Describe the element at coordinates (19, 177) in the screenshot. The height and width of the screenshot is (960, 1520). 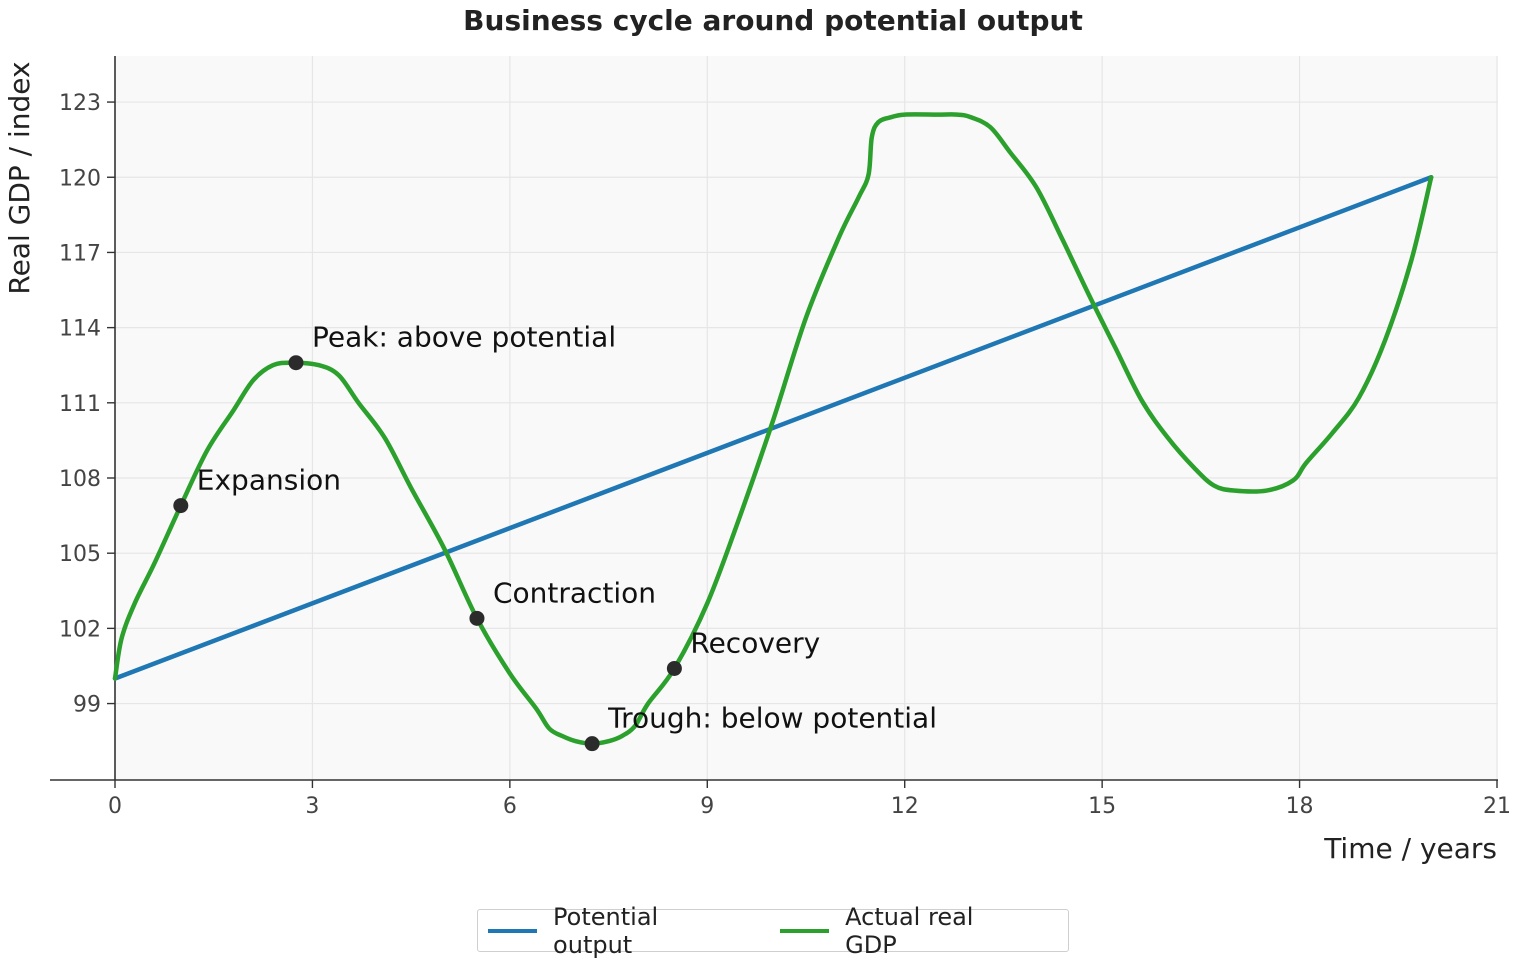
I see `y-axis-label: Real GDP / index` at that location.